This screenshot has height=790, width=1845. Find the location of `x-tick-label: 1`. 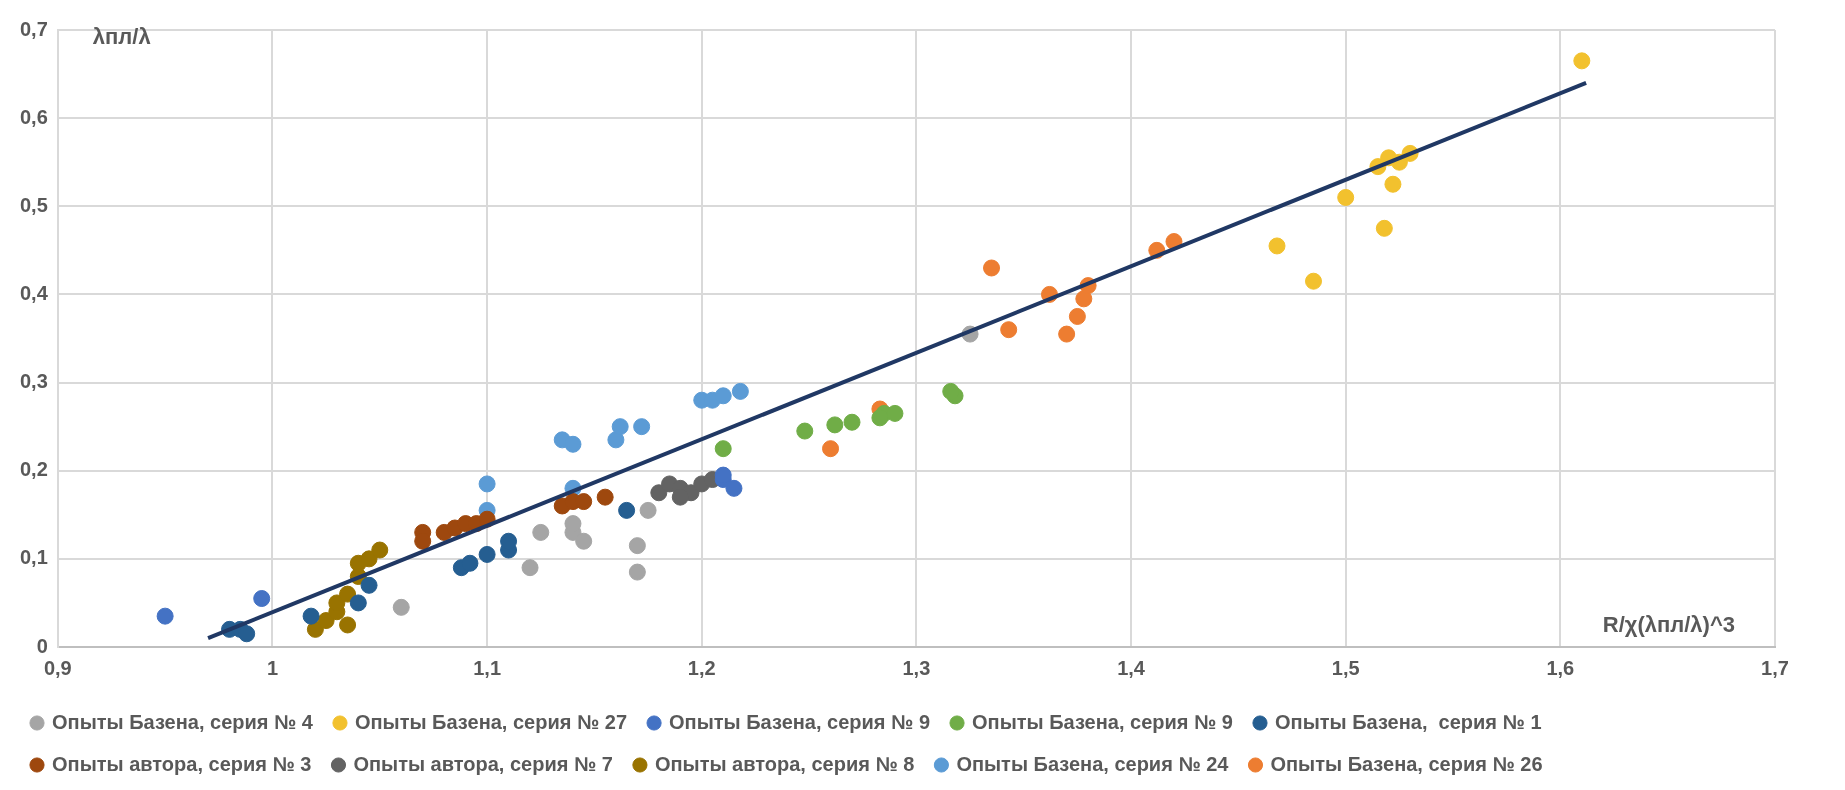

x-tick-label: 1 is located at coordinates (272, 667).